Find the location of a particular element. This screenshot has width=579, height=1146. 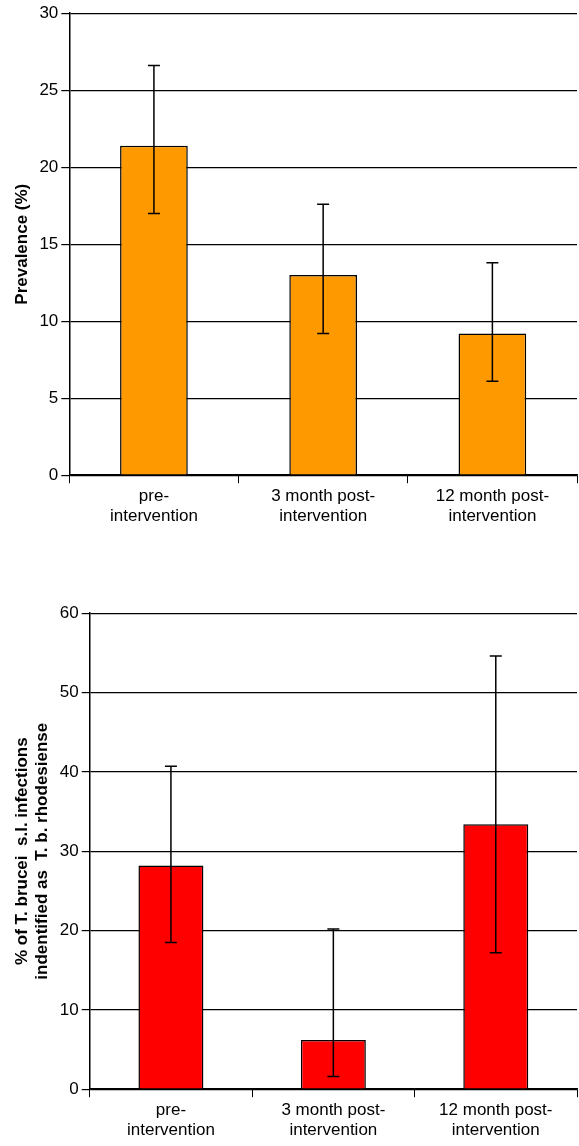

y-tick-label: 40 is located at coordinates (69, 771).